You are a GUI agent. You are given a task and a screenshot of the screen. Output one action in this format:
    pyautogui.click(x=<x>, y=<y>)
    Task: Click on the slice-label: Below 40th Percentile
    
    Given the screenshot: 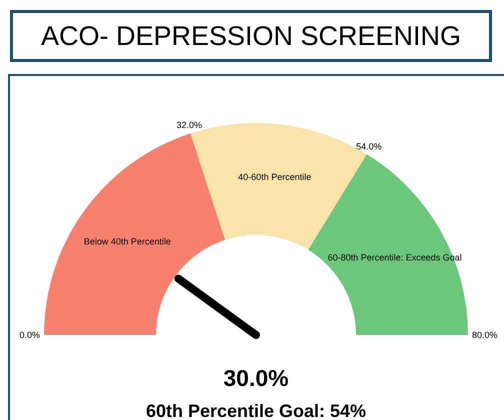 What is the action you would take?
    pyautogui.click(x=127, y=241)
    